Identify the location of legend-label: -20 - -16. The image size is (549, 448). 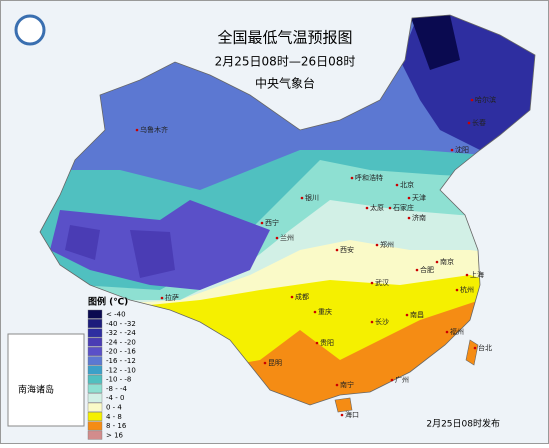
(121, 352).